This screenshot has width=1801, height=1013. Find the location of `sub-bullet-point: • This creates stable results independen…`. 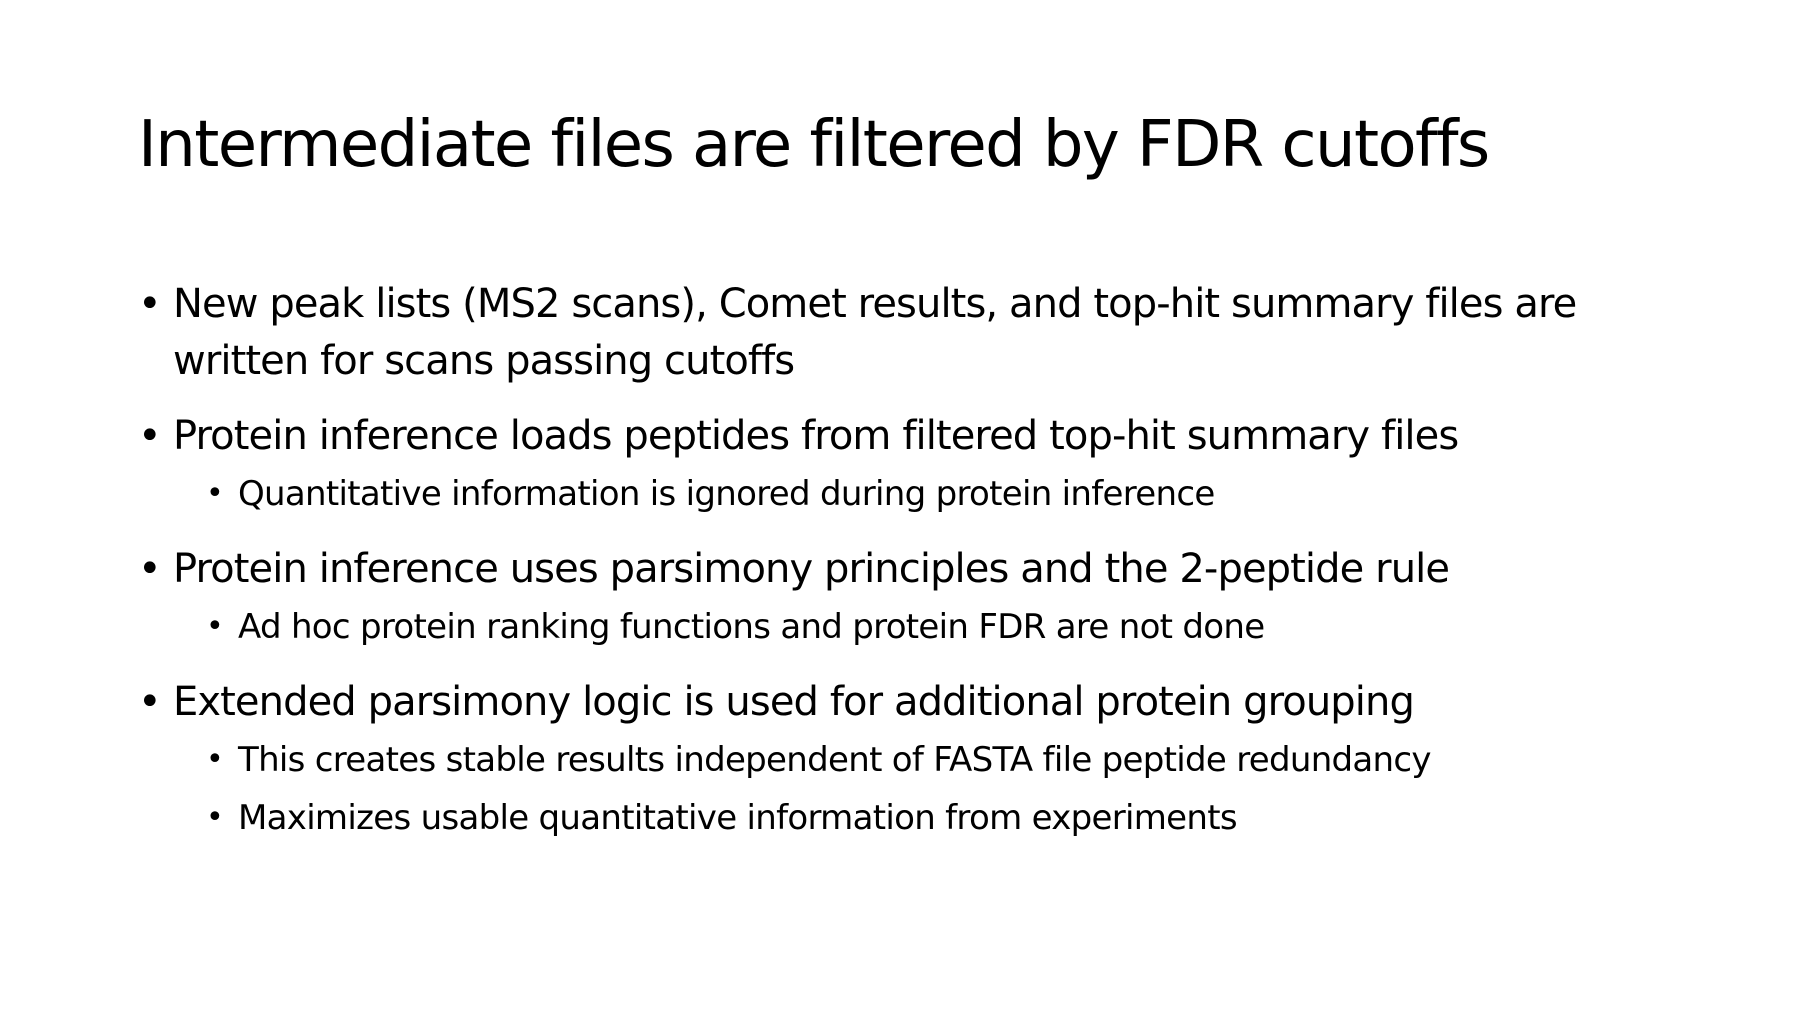

sub-bullet-point: • This creates stable results independen… is located at coordinates (952, 760).